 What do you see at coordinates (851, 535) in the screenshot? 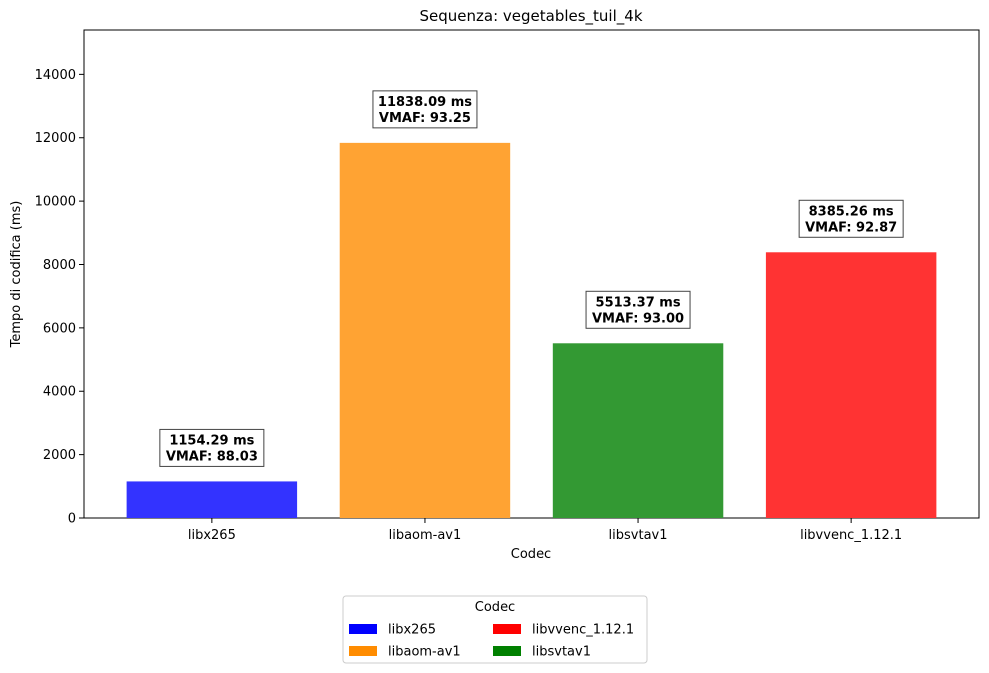
I see `x-tick-label: libvvenc_1.12.1` at bounding box center [851, 535].